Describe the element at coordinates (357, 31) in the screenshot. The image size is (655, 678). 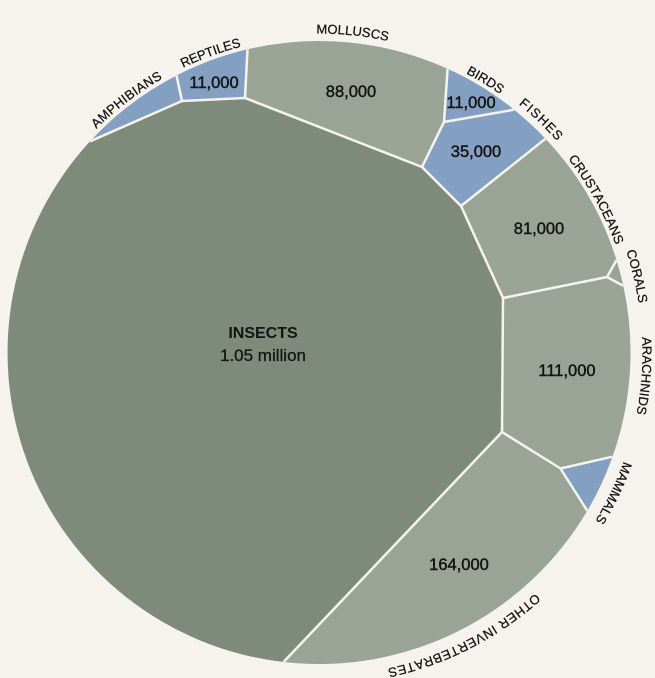
I see `svg-text: U` at that location.